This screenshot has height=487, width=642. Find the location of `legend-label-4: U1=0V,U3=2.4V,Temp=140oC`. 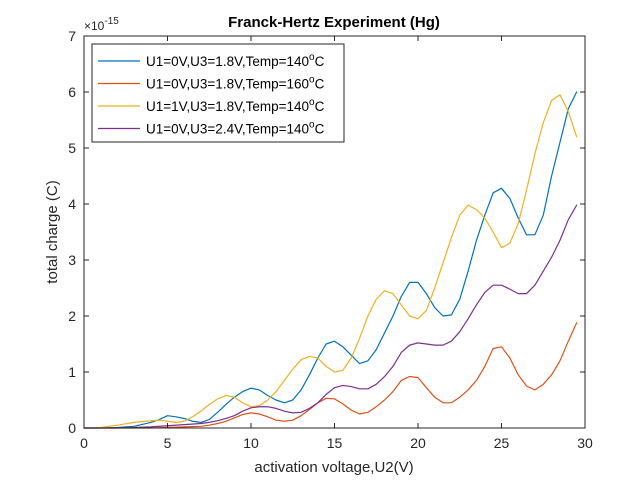

legend-label-4: U1=0V,U3=2.4V,Temp=140oC is located at coordinates (235, 128).